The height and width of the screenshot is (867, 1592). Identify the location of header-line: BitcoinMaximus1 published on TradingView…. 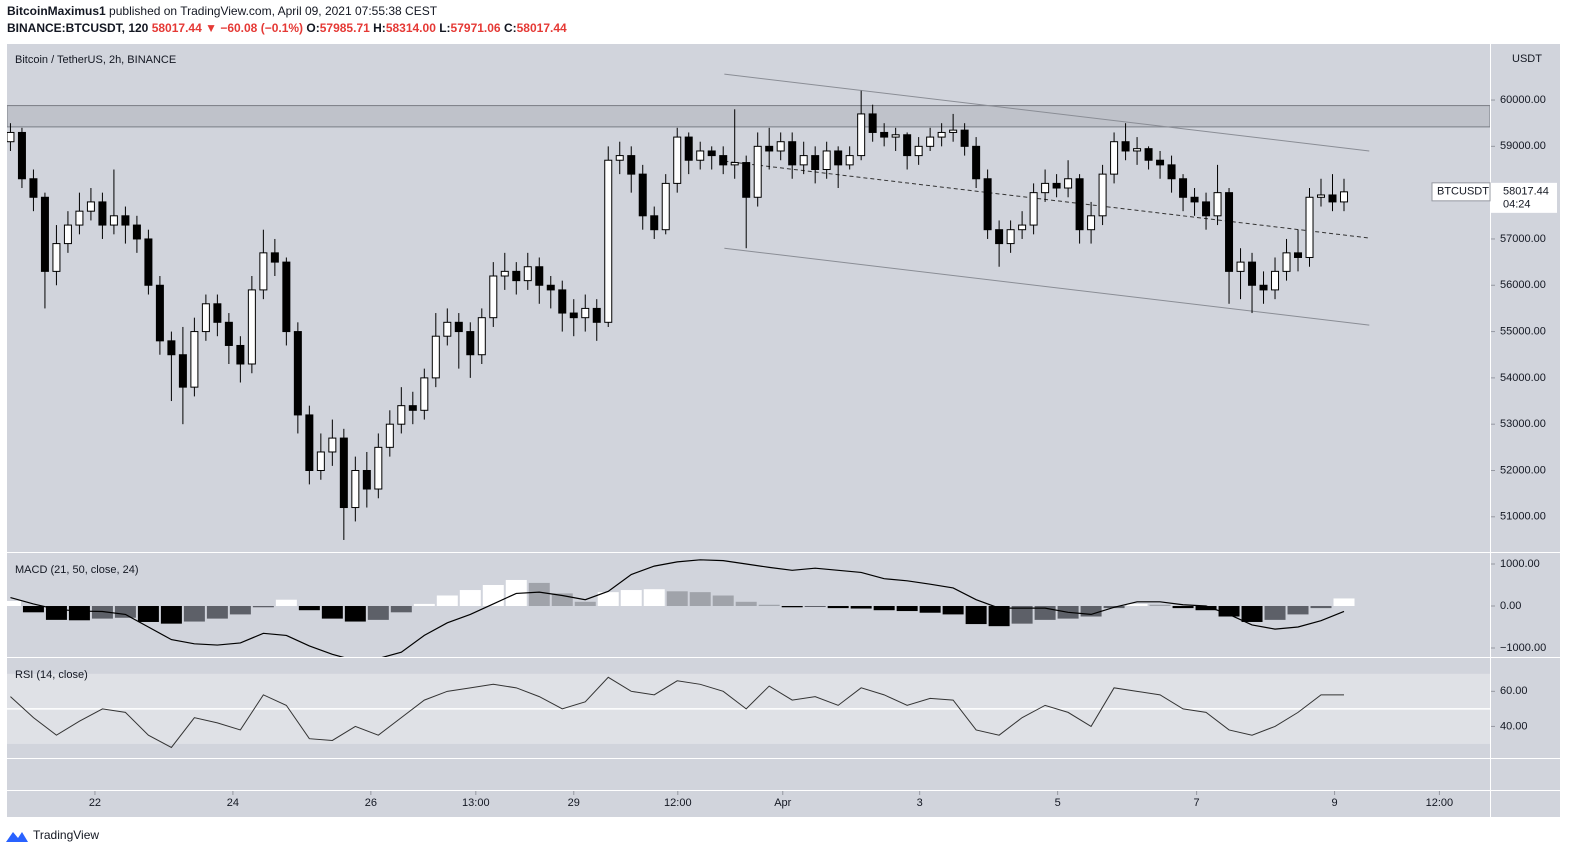
(222, 11).